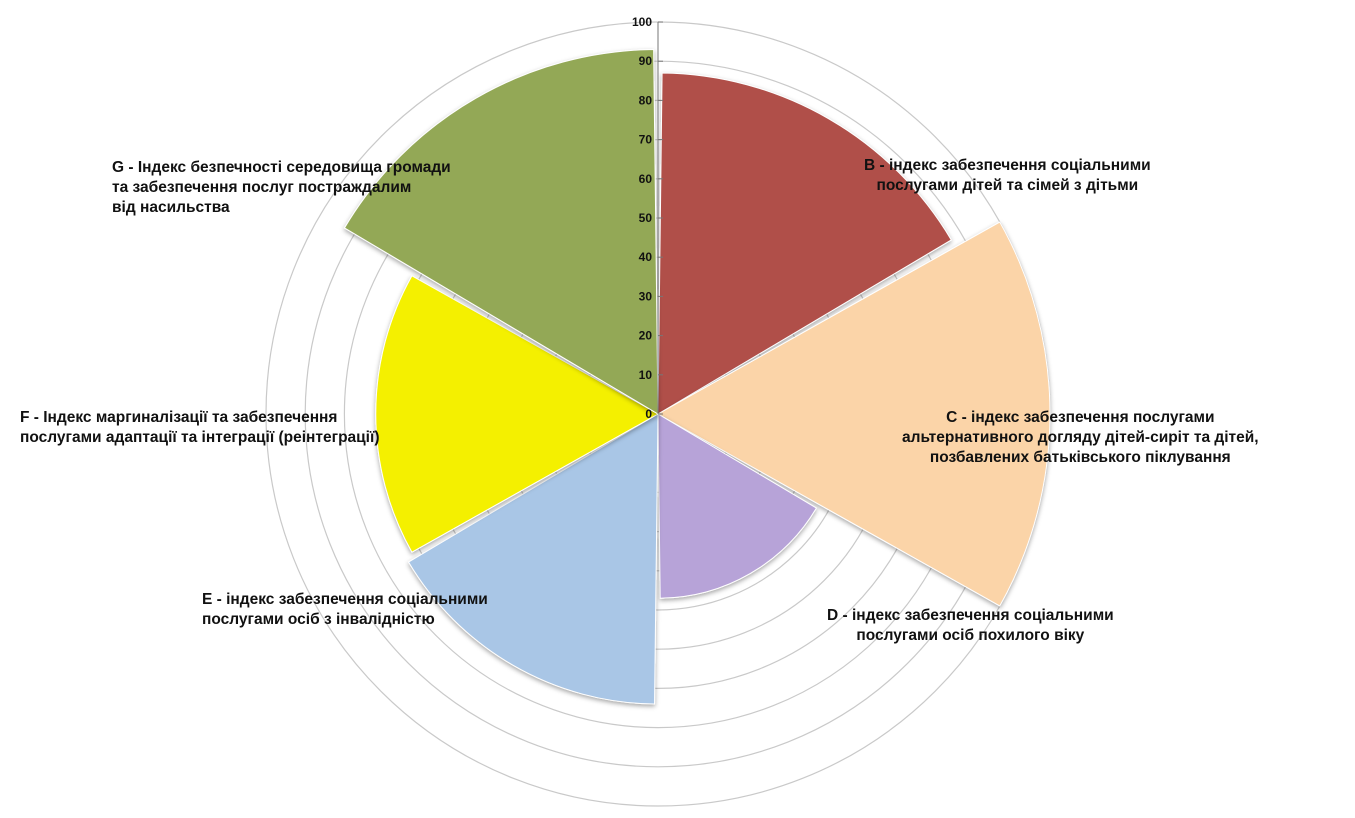  I want to click on radial-axis: 0 10 20 30 40 50 60 70 80 90 100, so click(647, 218).